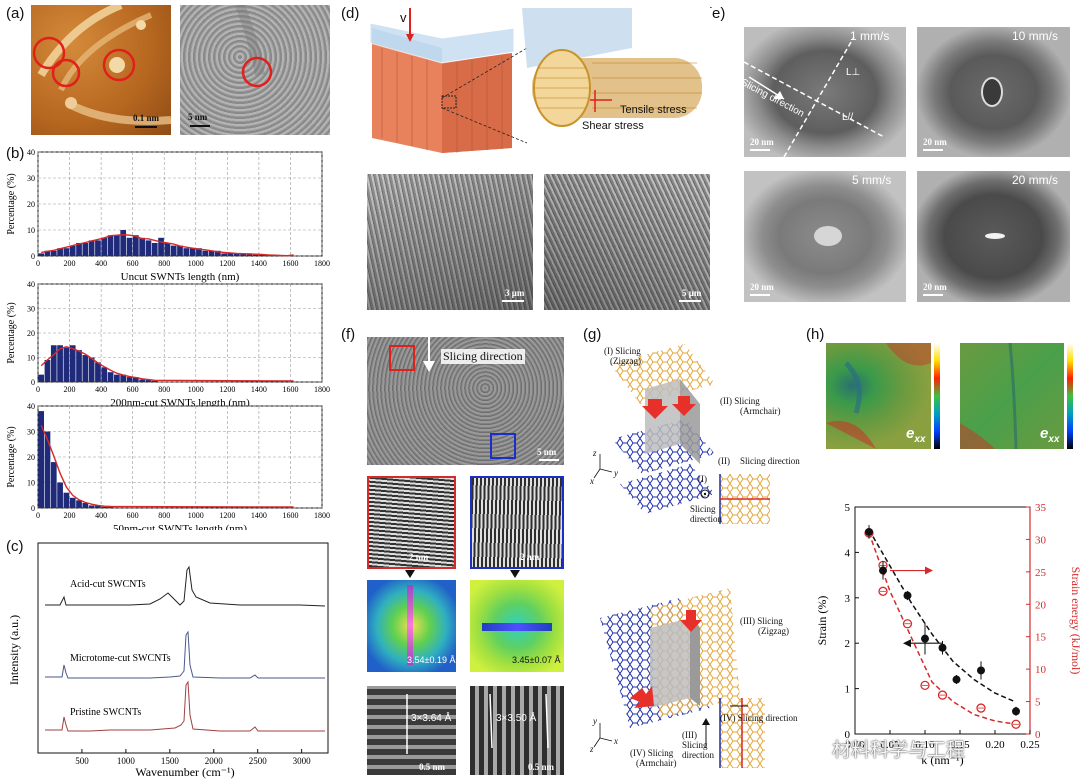 The height and width of the screenshot is (781, 1080). Describe the element at coordinates (855, 745) in the screenshot. I see `x-tick-label: 0.00` at that location.